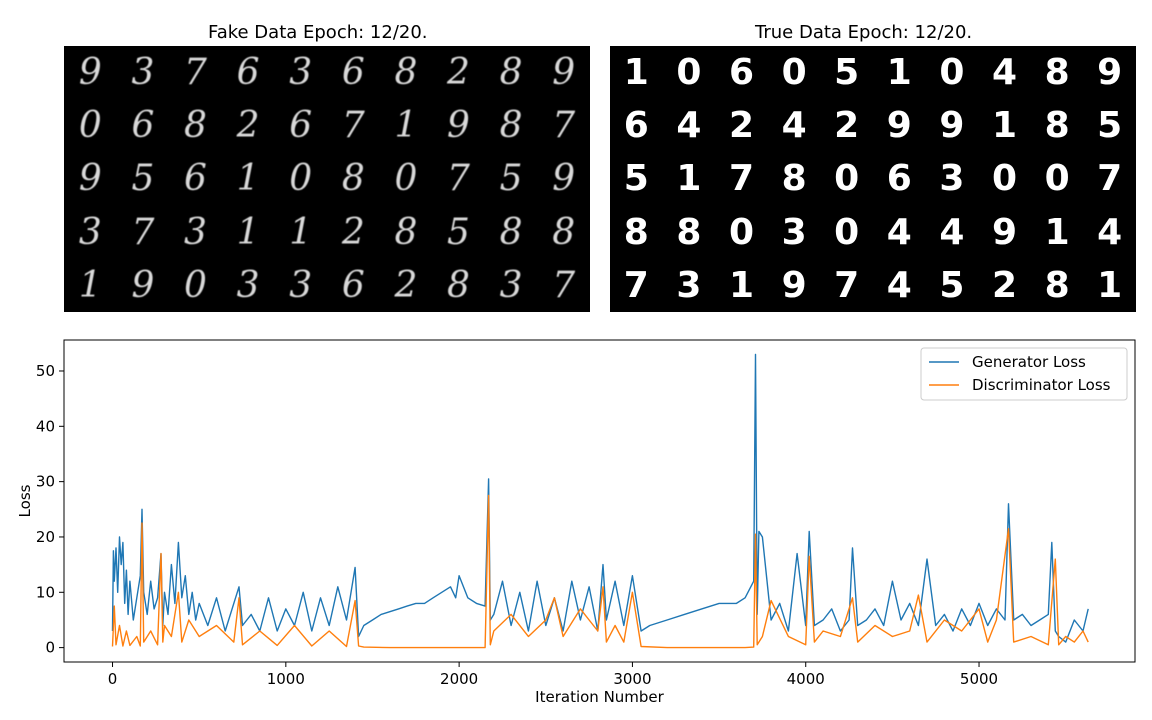  I want to click on legend-discriminator-label: Discriminator Loss, so click(1041, 385).